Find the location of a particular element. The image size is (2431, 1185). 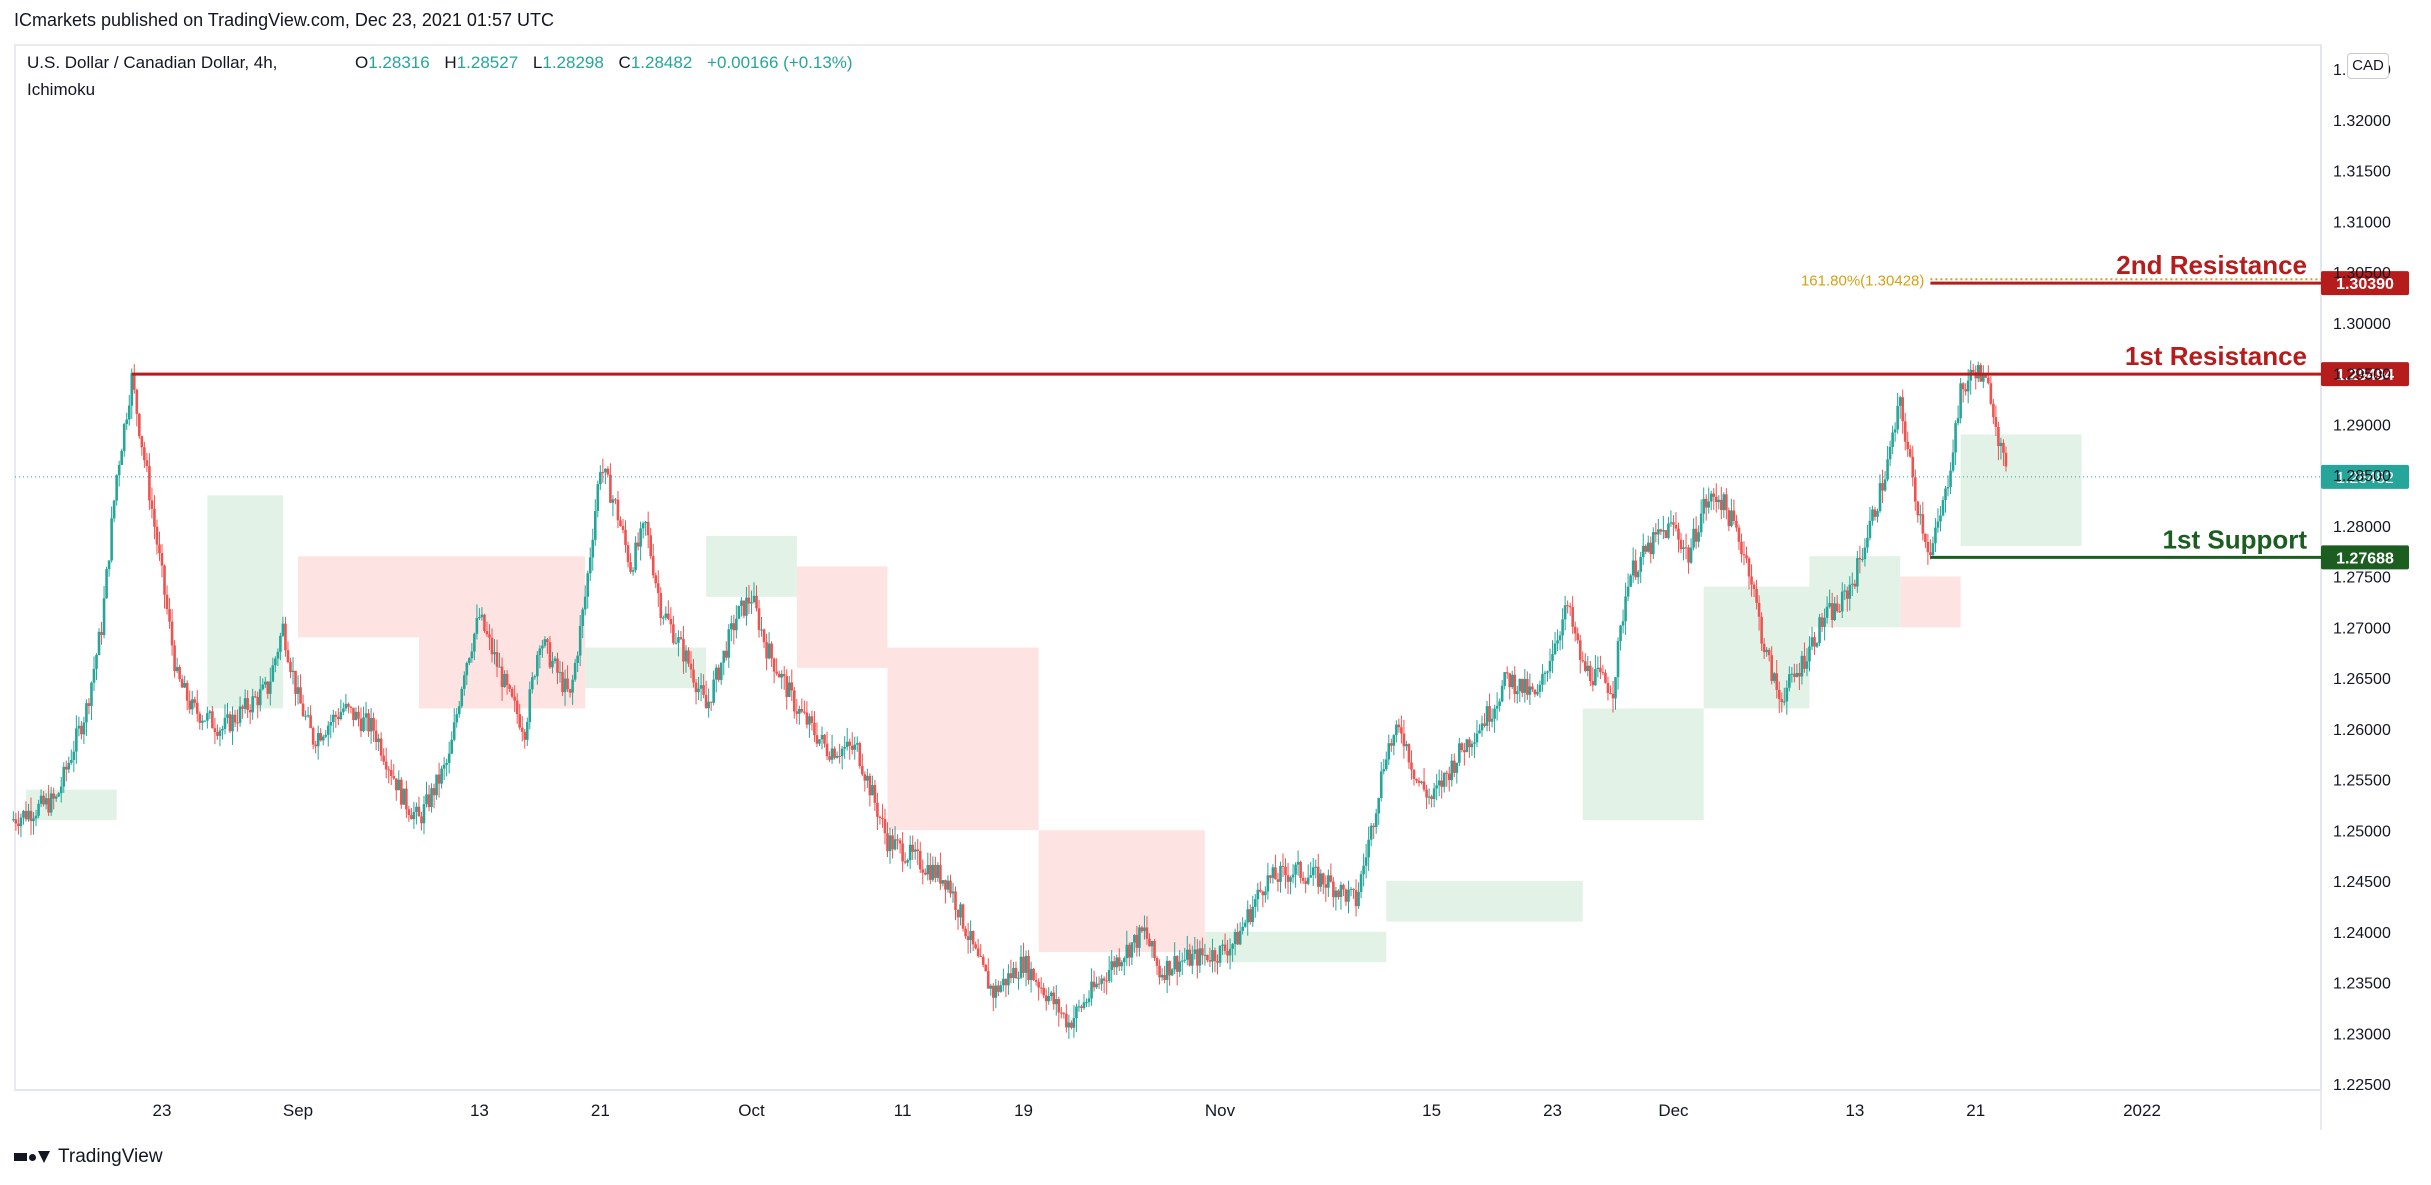

x-tick-label: Oct is located at coordinates (751, 1110).